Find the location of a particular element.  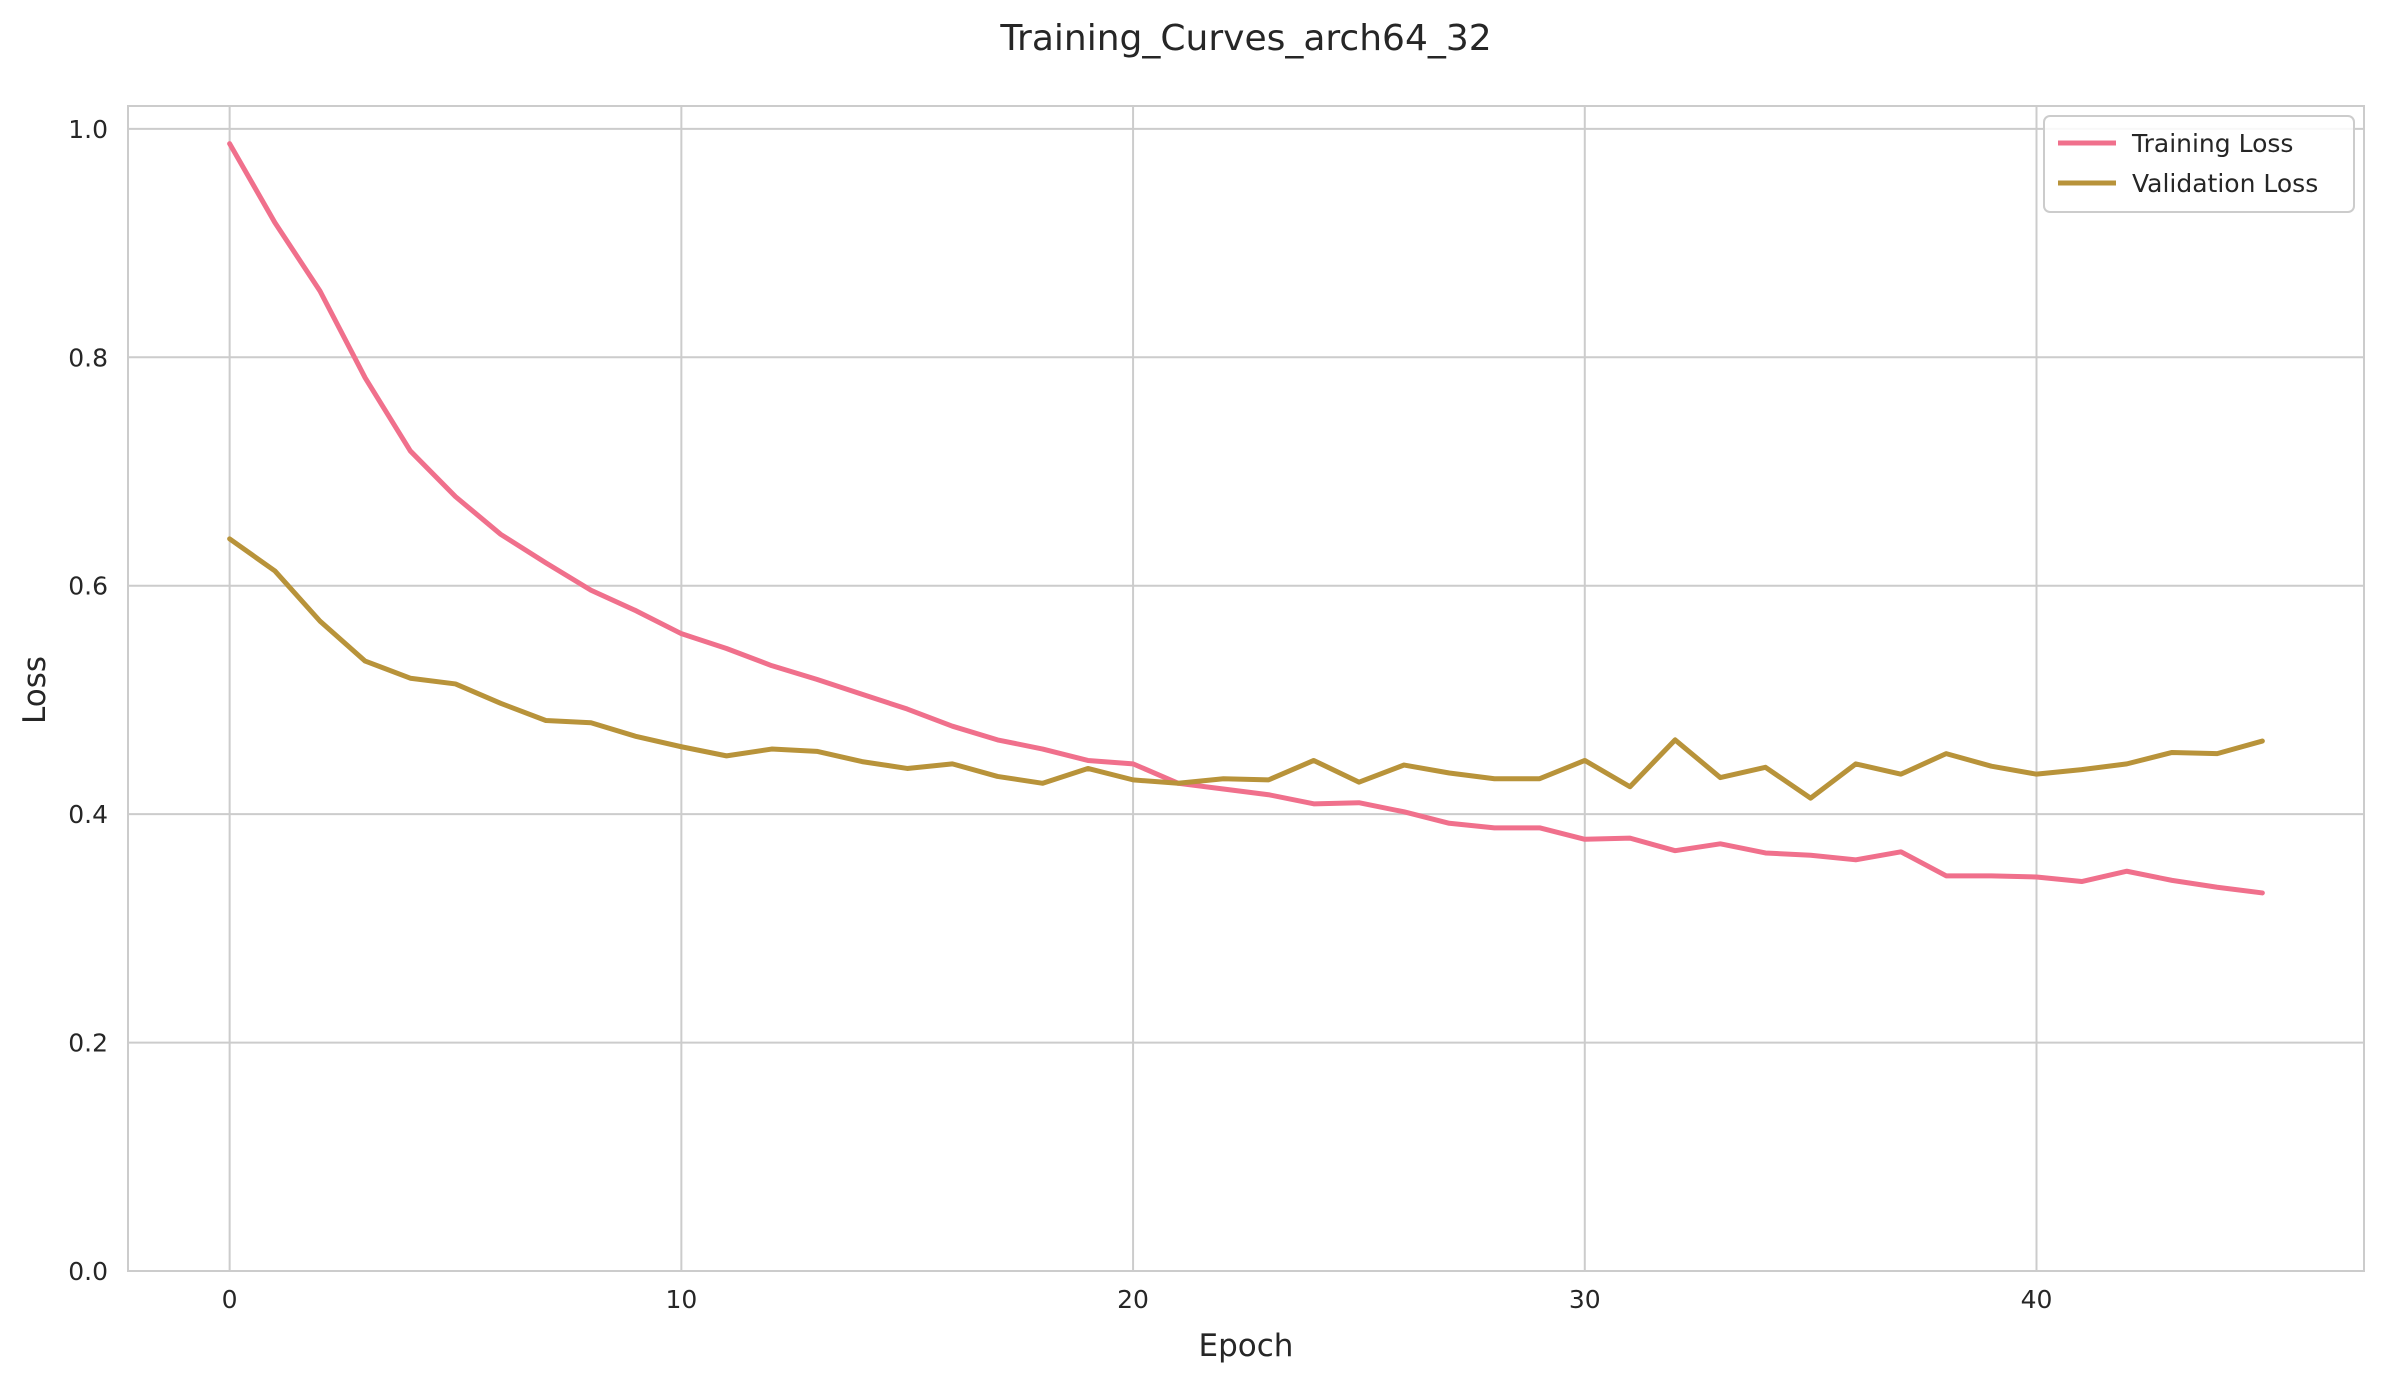

y-tick-label: 0.0 is located at coordinates (88, 1271).